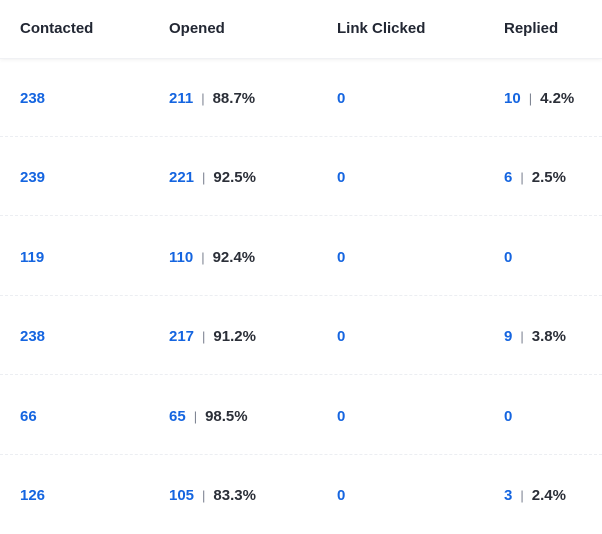  Describe the element at coordinates (212, 177) in the screenshot. I see `opened-cell: 221 | 92.5%` at that location.